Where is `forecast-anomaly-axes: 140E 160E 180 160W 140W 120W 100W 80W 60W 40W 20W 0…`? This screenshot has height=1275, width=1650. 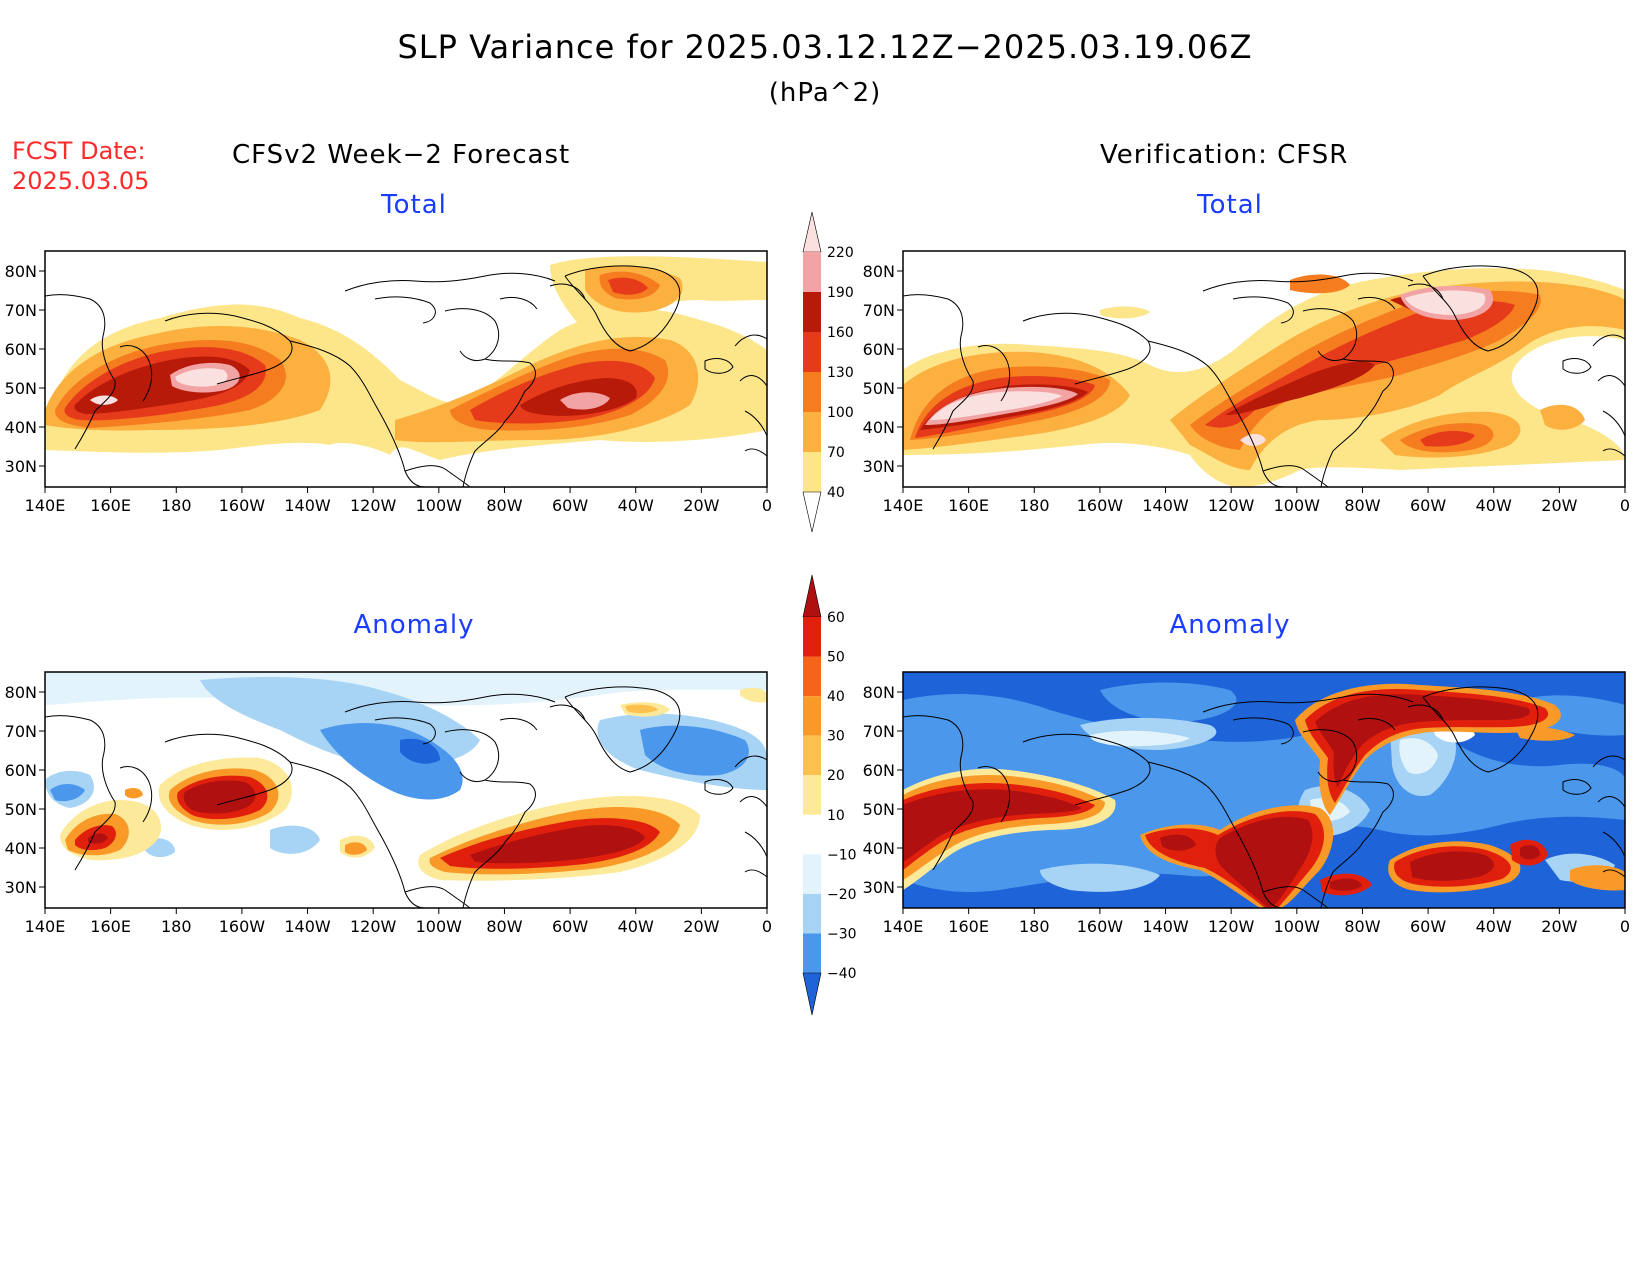 forecast-anomaly-axes: 140E 160E 180 160W 140W 120W 100W 80W 60W 40W 20W 0… is located at coordinates (388, 809).